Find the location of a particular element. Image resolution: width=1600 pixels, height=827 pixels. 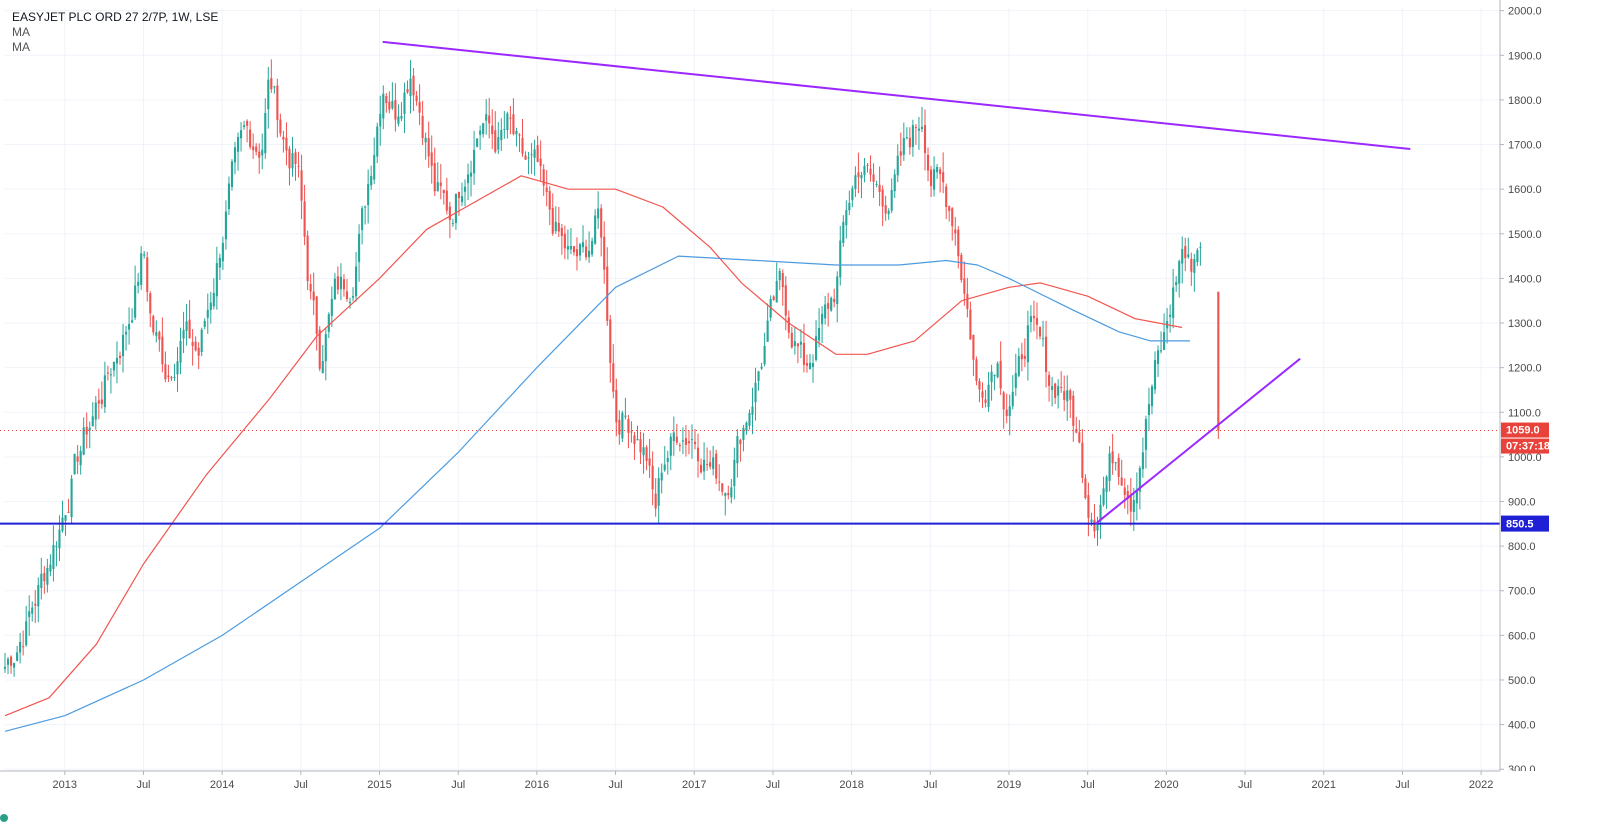

support-trendline is located at coordinates (1197, 441).